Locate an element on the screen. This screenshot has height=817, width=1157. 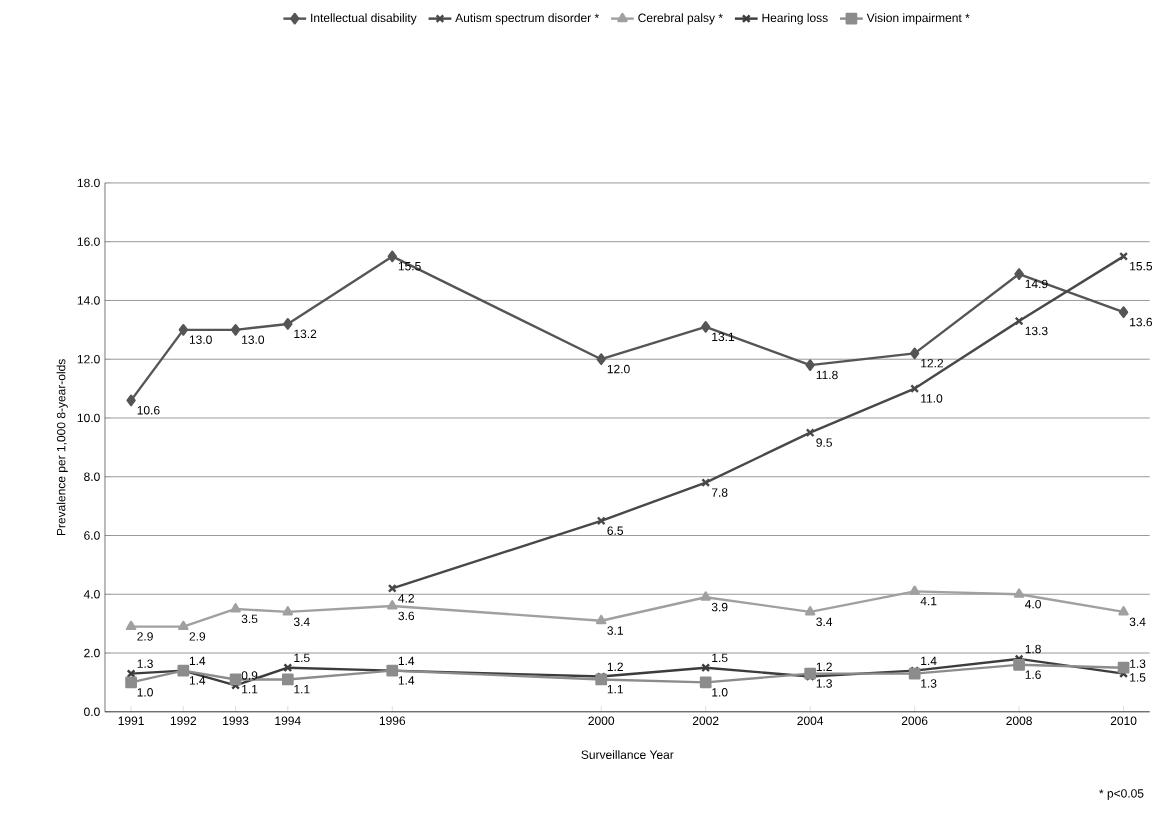
text: * p<0.05 is located at coordinates (1121, 795).